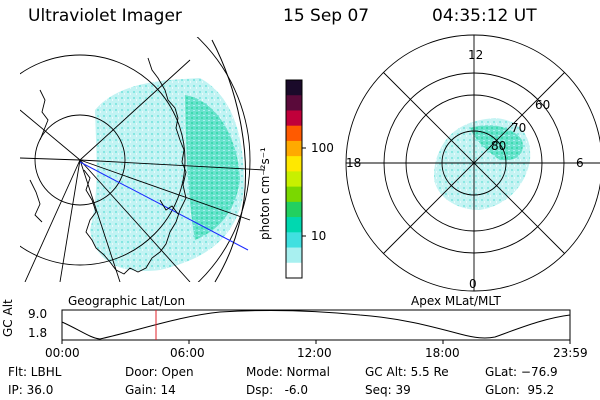 Image resolution: width=600 pixels, height=400 pixels. What do you see at coordinates (62, 353) in the screenshot?
I see `altitude-xtick-0000: 00:00` at bounding box center [62, 353].